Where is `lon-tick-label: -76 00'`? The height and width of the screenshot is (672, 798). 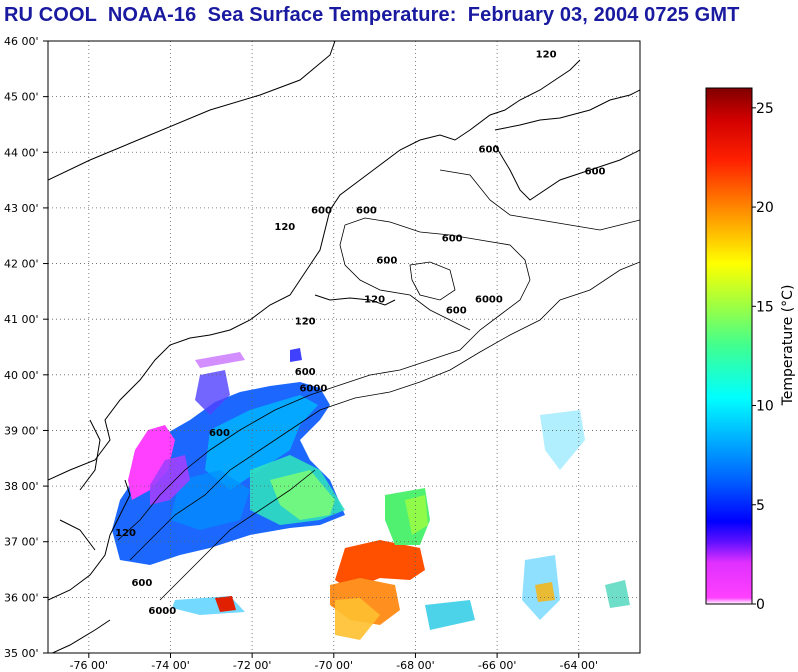 lon-tick-label: -76 00' is located at coordinates (89, 665).